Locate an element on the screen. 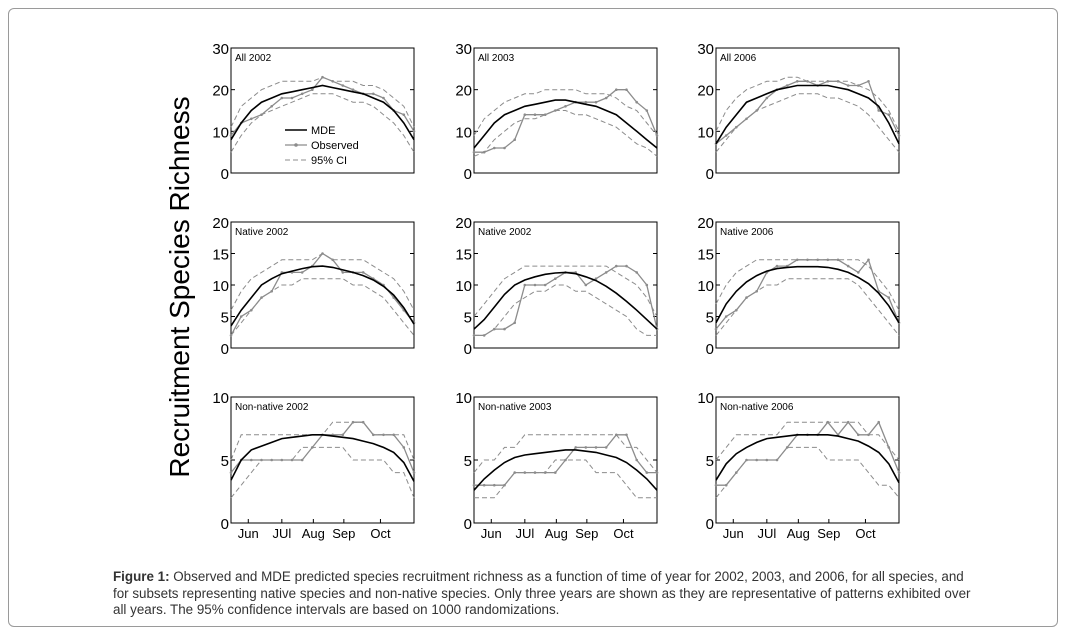  panel-7: Non-native 2002 0 5 10 Jun JUl Aug Sep Oct is located at coordinates (314, 465).